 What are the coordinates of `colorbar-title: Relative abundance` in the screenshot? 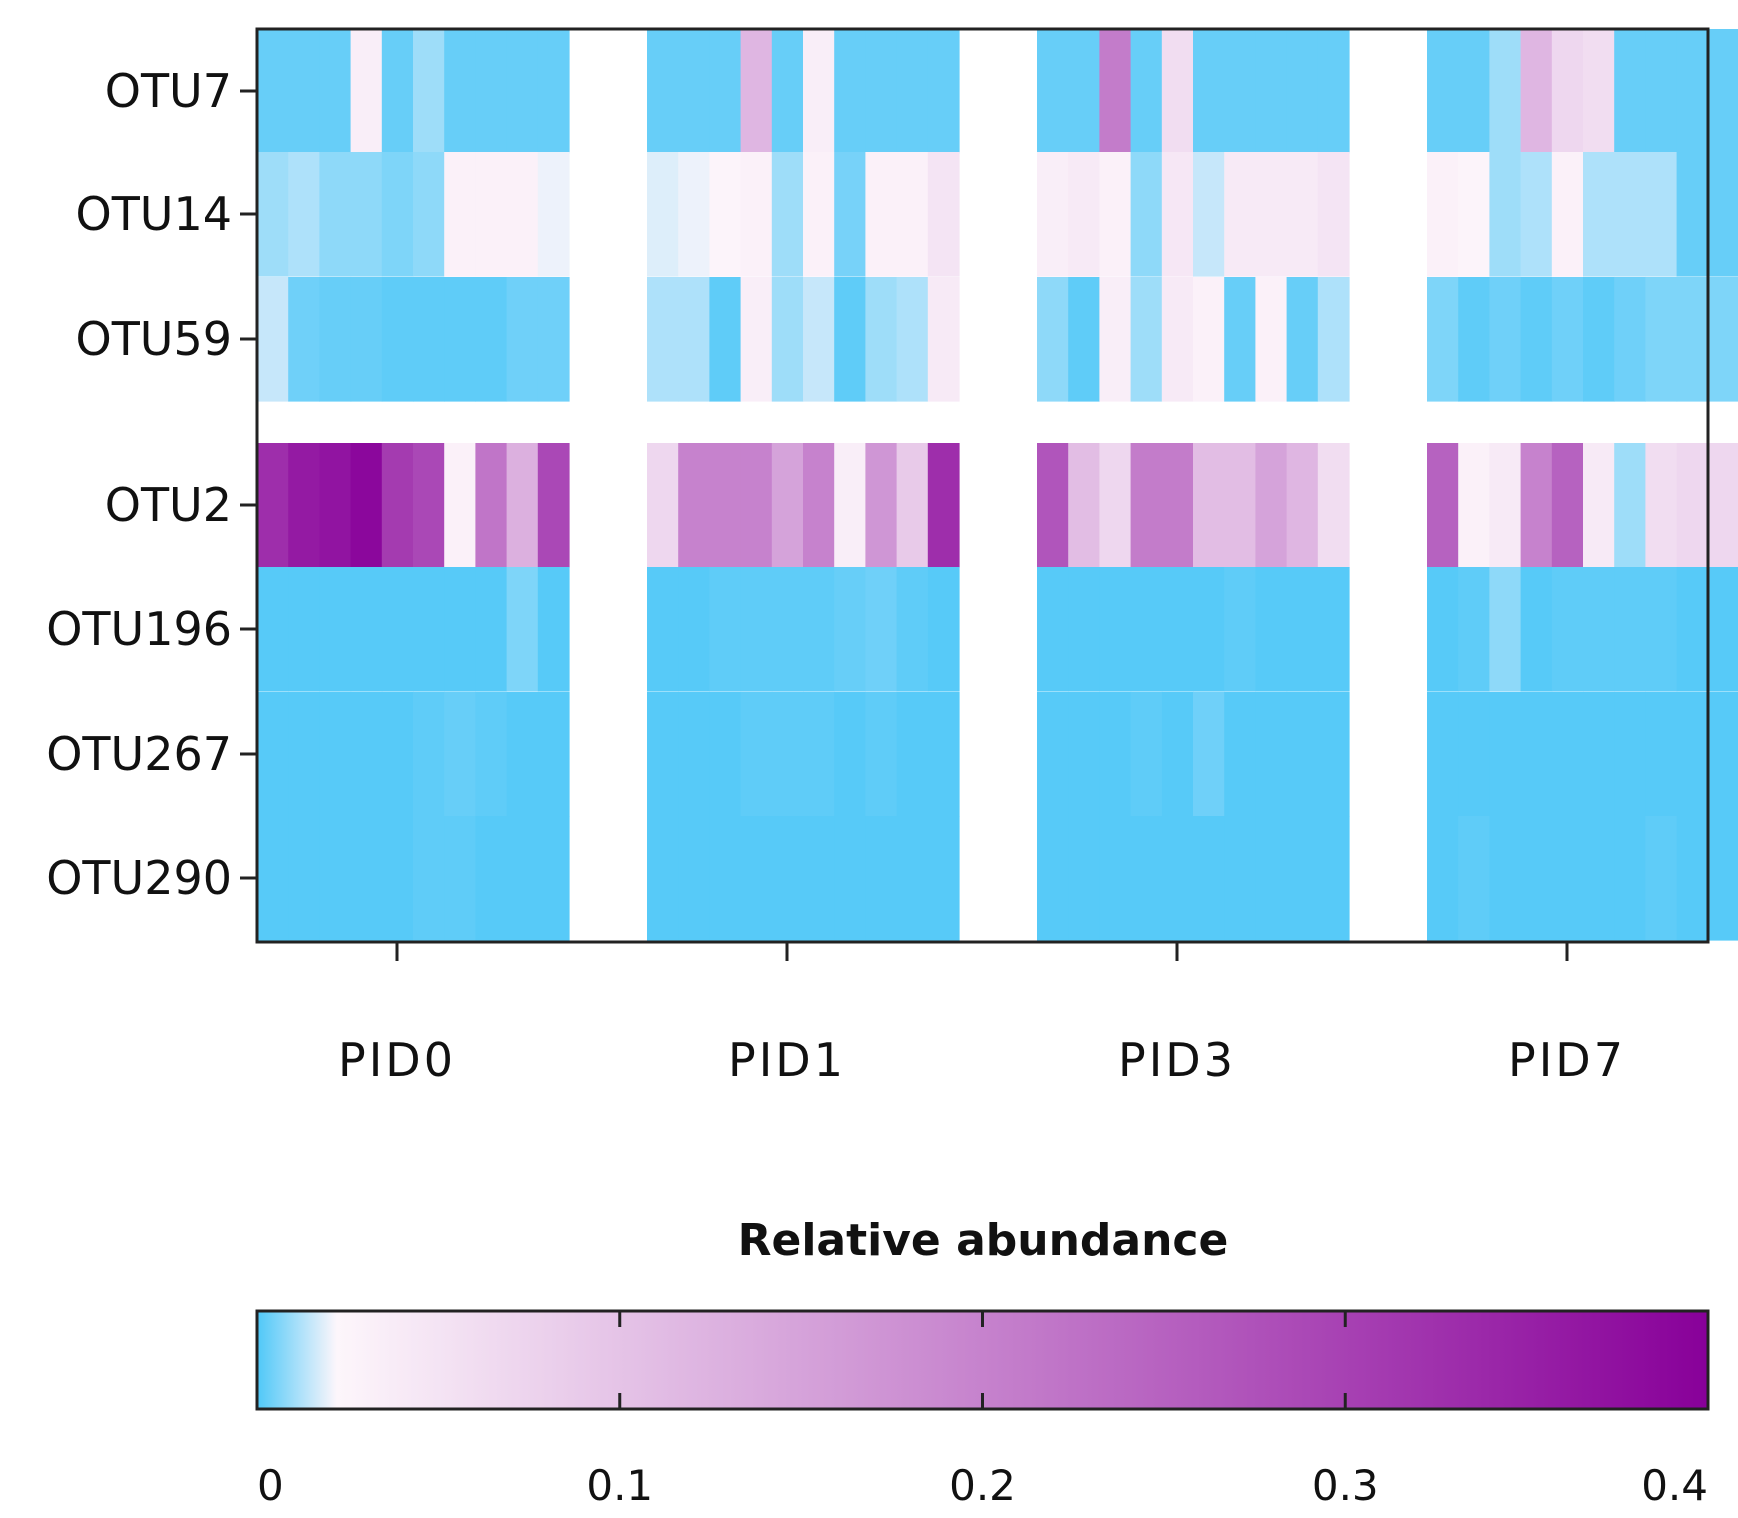 It's located at (983, 1240).